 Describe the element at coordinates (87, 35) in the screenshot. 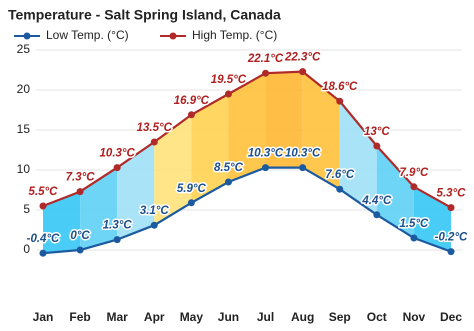

I see `legend-label: Low Temp. (°C)` at that location.